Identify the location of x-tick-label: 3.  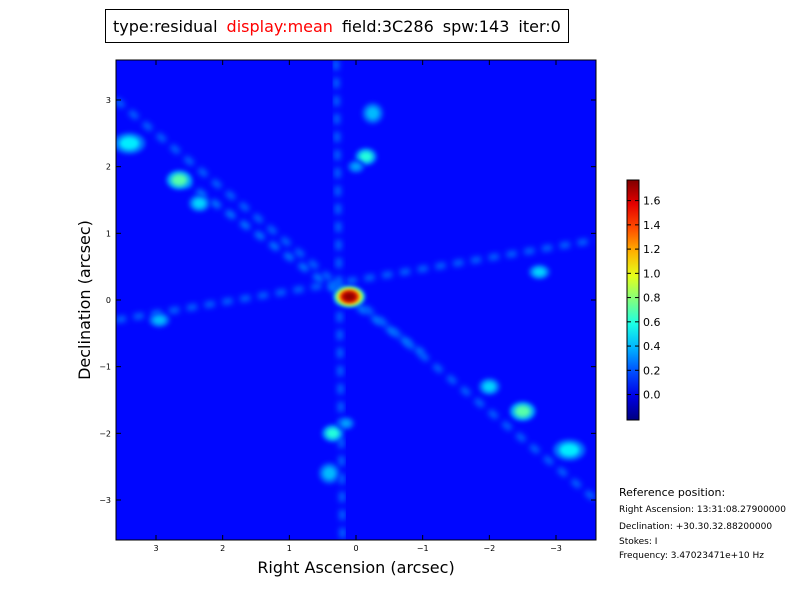
(155, 548).